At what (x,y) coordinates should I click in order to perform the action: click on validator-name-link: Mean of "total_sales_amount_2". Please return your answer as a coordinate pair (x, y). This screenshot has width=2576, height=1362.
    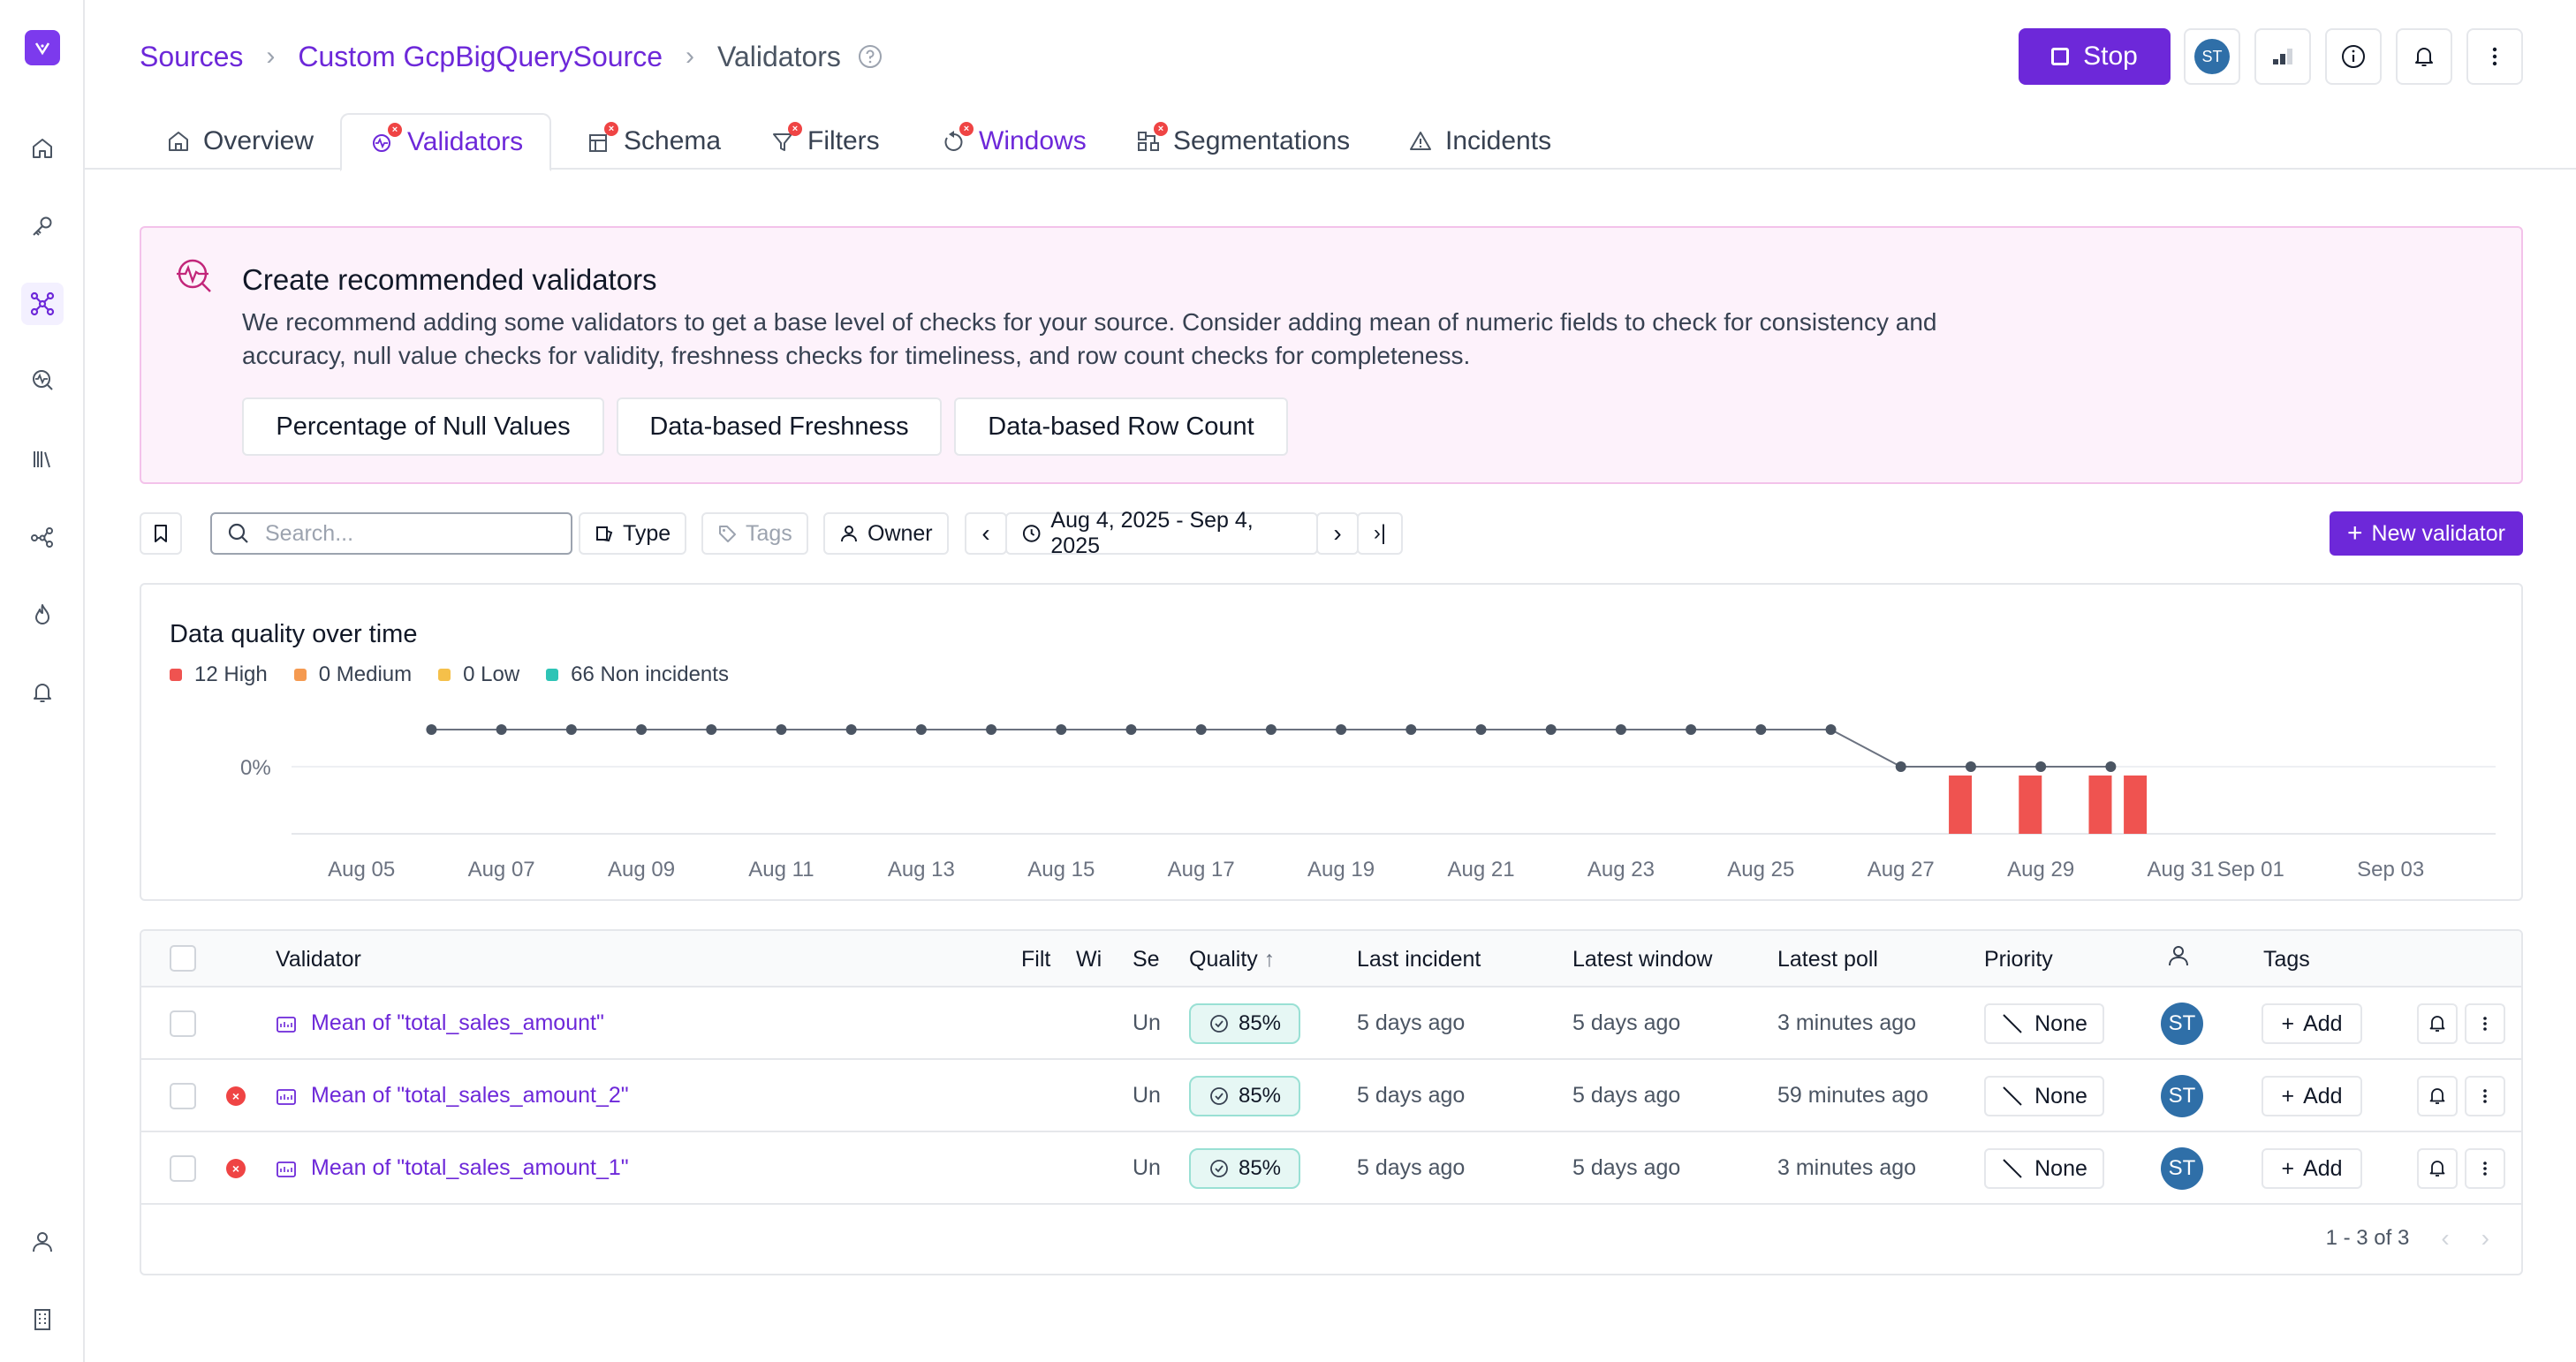
    Looking at the image, I should click on (470, 1095).